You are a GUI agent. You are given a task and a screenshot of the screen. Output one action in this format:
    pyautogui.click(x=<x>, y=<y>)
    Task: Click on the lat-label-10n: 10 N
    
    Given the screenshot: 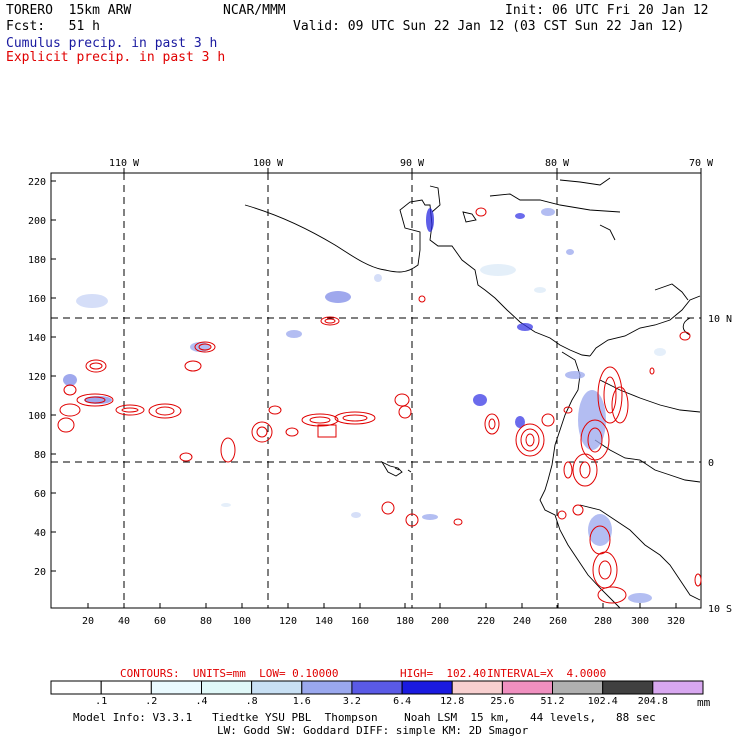 What is the action you would take?
    pyautogui.click(x=720, y=319)
    